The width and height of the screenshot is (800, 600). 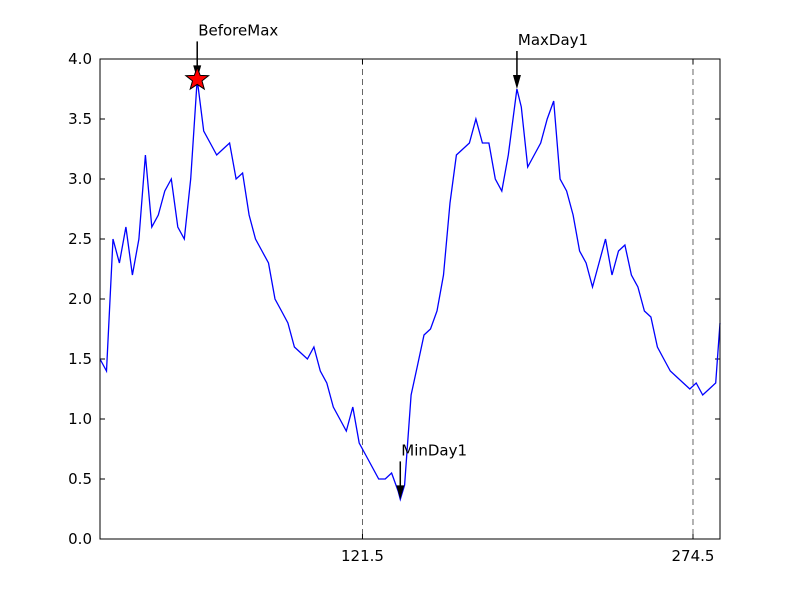 What do you see at coordinates (80, 179) in the screenshot?
I see `y-tick-label: 3.0` at bounding box center [80, 179].